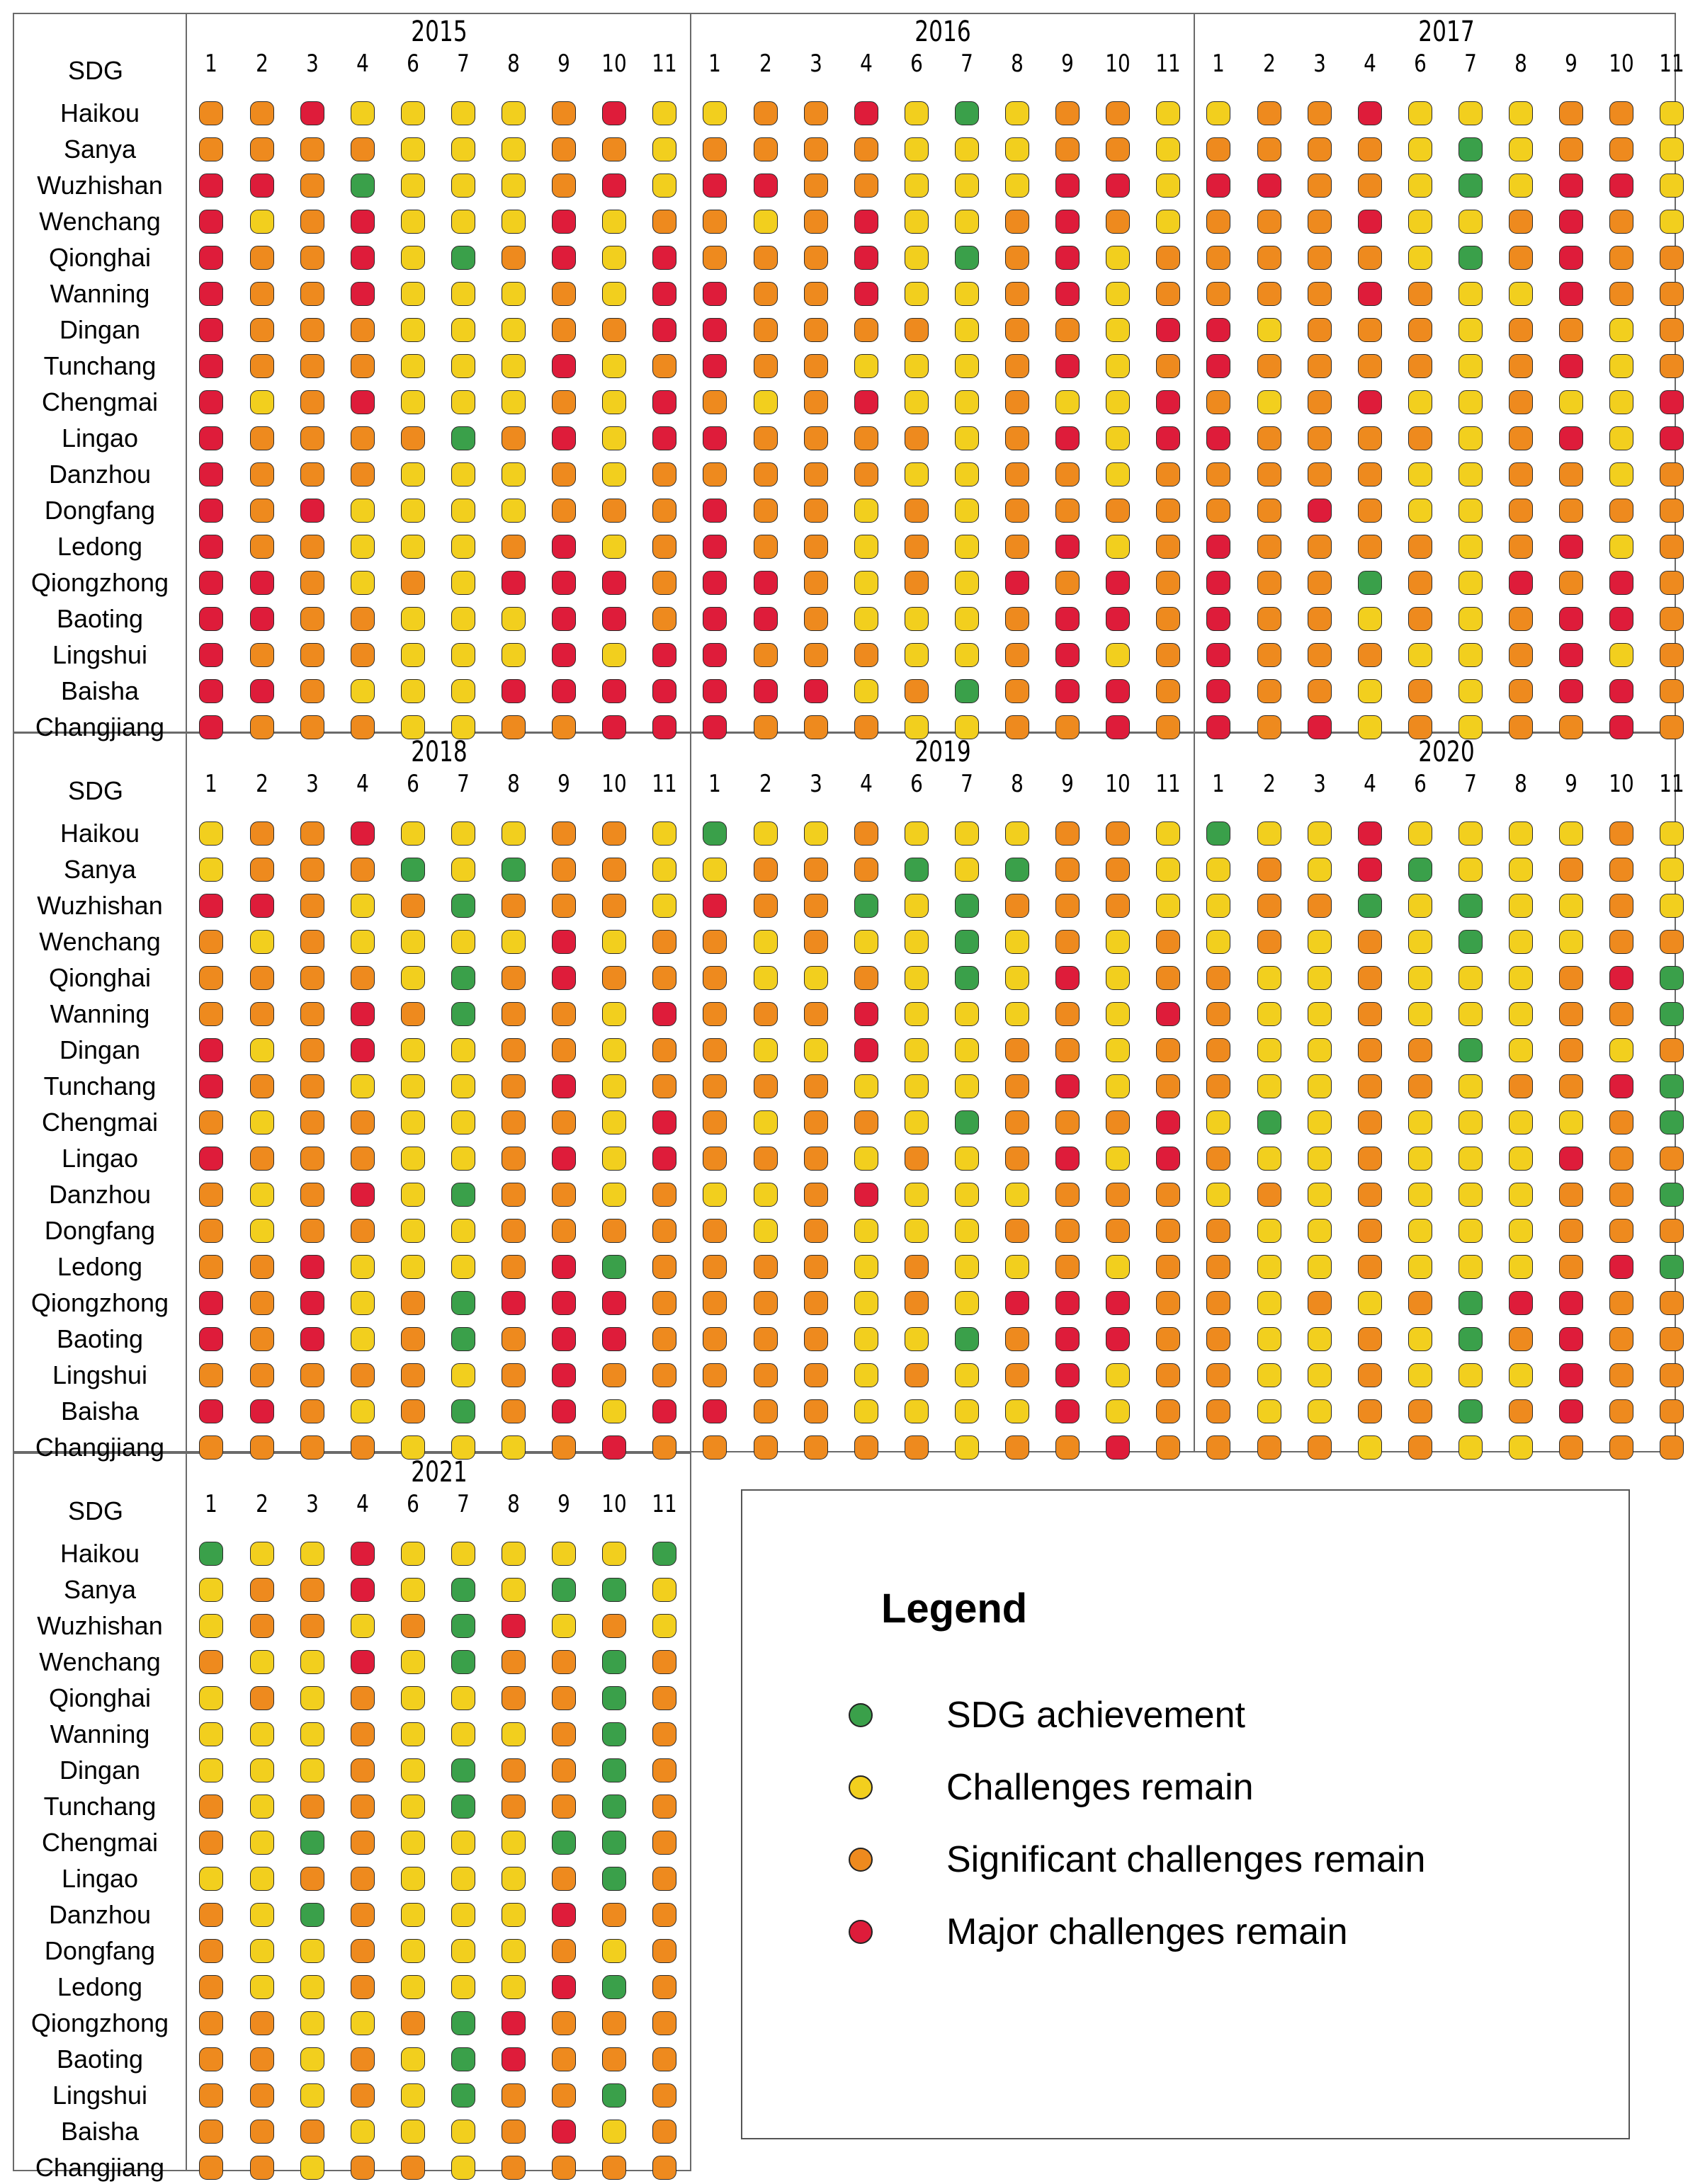 This screenshot has width=1688, height=2184. I want to click on city-label: Lingao, so click(100, 1879).